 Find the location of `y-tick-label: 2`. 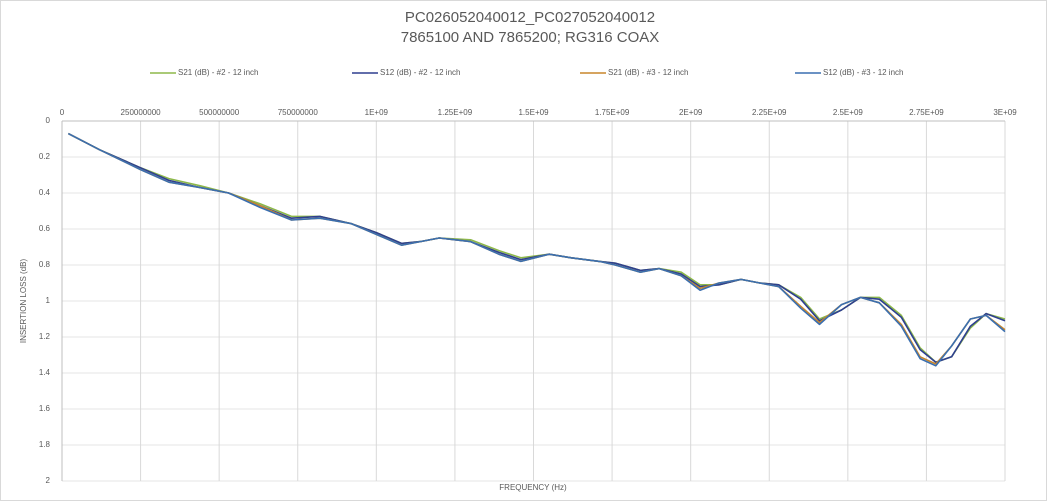

y-tick-label: 2 is located at coordinates (48, 480).